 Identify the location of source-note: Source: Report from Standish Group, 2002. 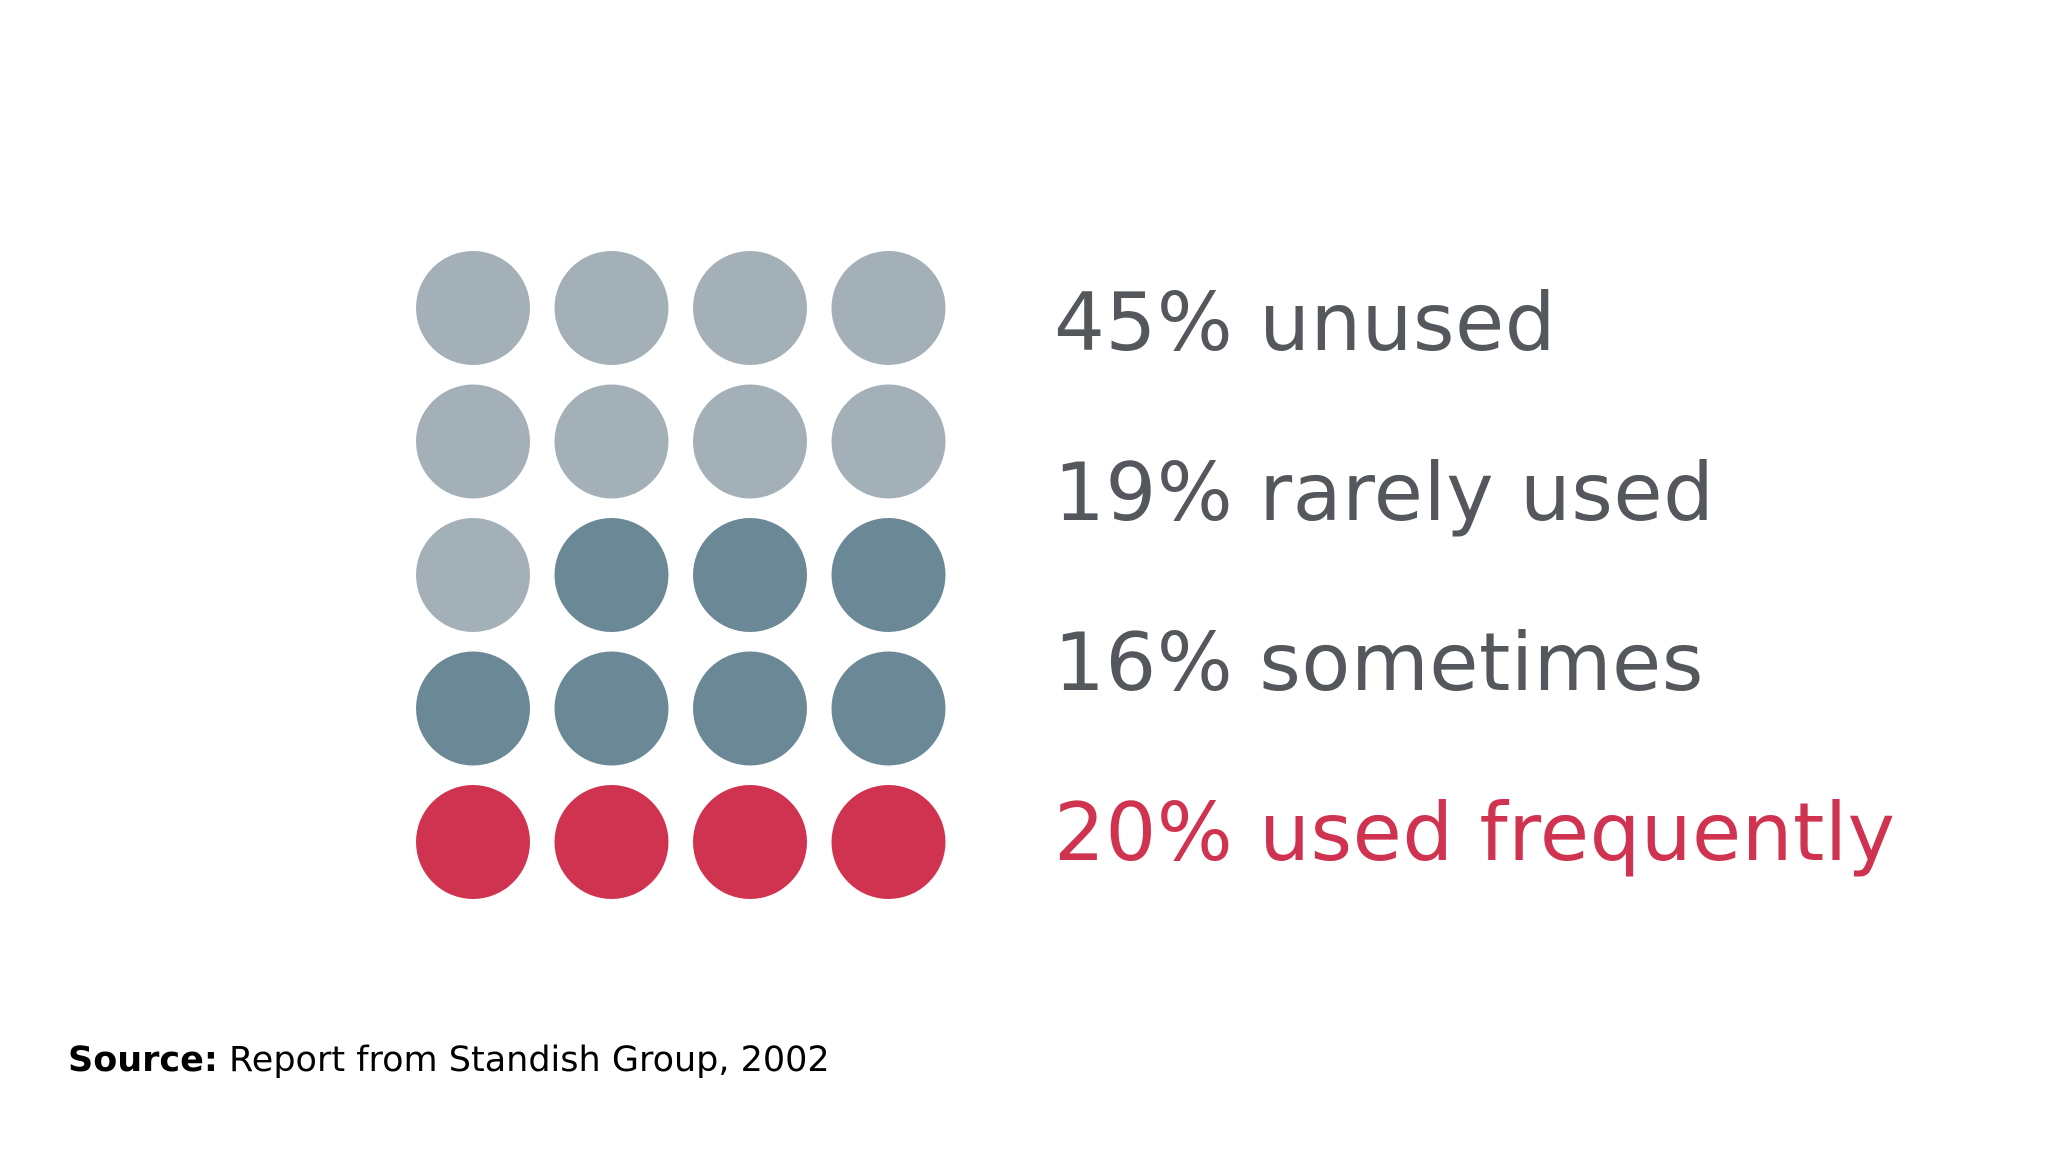
(449, 1060).